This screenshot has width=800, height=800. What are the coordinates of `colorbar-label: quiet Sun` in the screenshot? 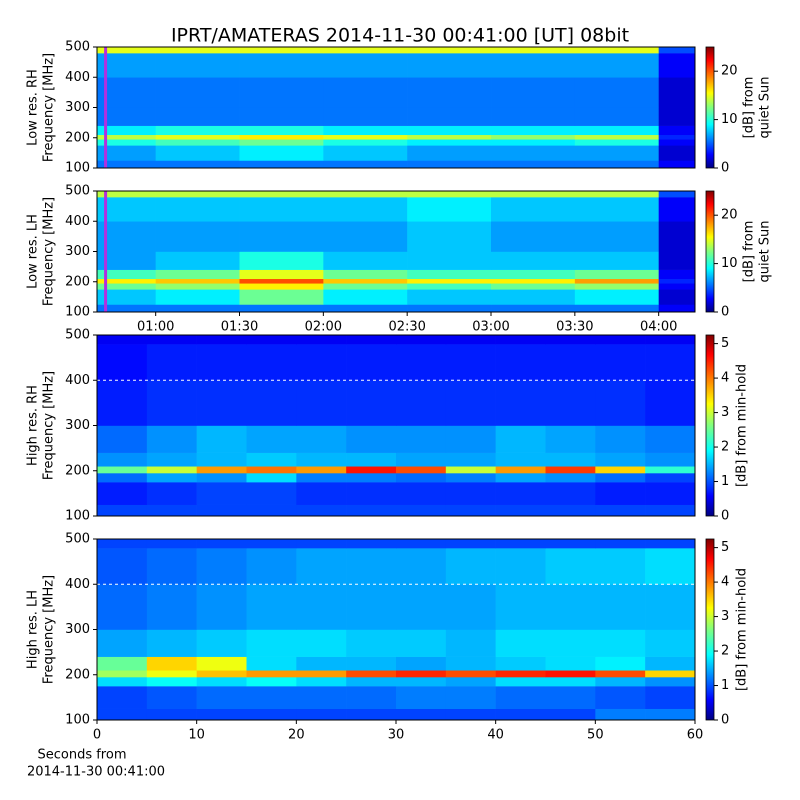 It's located at (765, 251).